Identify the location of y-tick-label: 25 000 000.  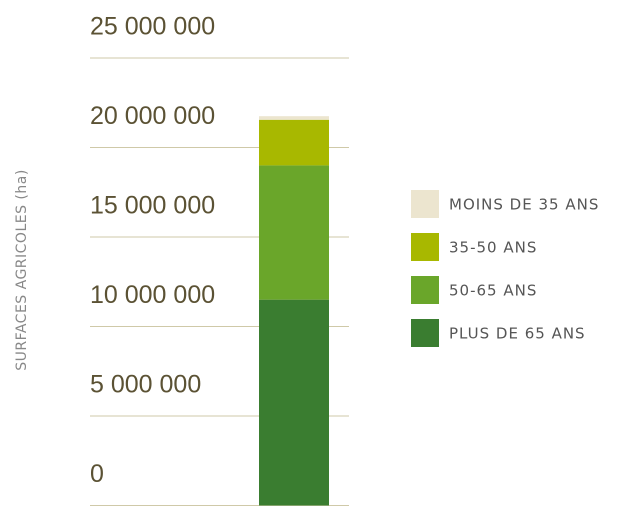
(152, 27).